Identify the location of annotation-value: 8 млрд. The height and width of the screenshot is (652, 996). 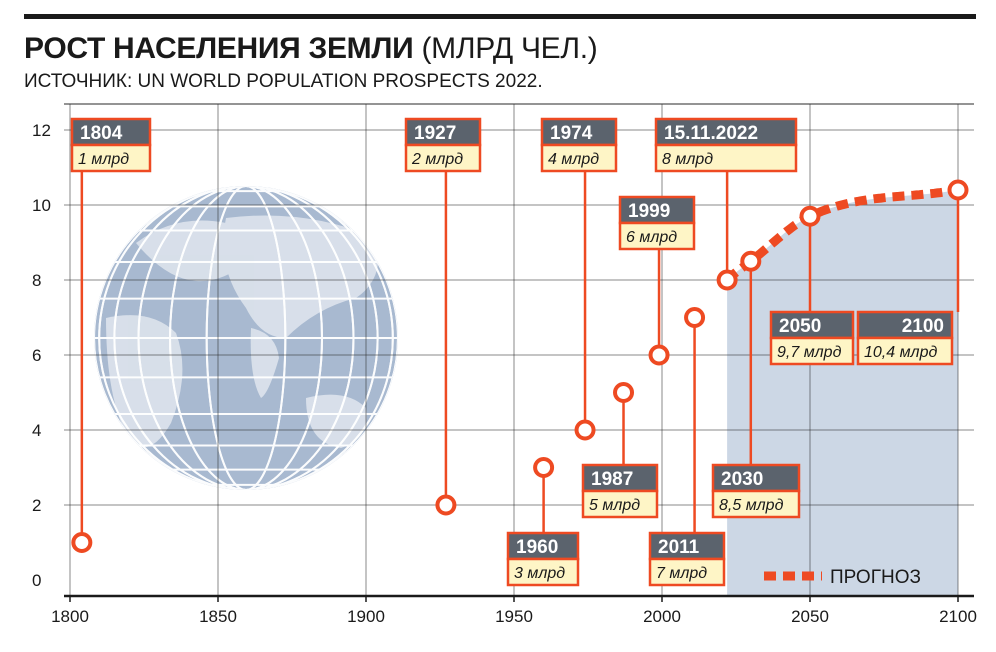
(687, 159).